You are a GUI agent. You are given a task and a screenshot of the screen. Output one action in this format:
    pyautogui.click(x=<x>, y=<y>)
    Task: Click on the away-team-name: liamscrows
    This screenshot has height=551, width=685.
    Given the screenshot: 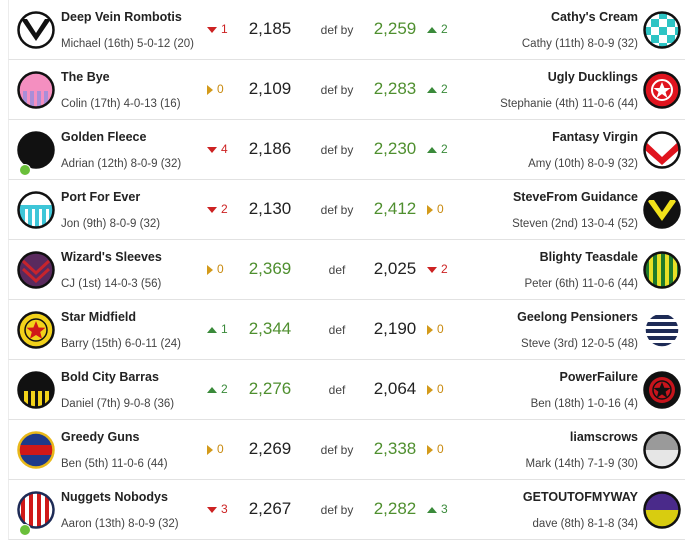 What is the action you would take?
    pyautogui.click(x=603, y=437)
    